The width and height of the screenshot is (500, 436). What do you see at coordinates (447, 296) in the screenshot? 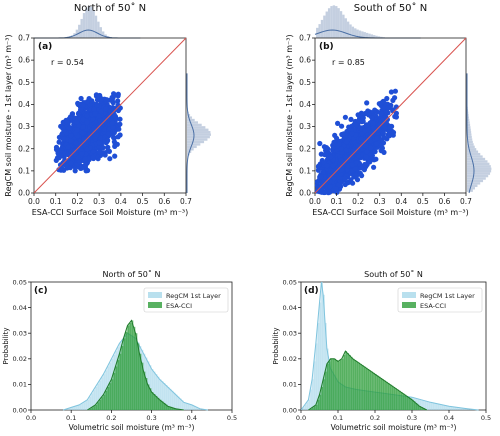
I see `legend-entry: RegCM 1st Layer` at bounding box center [447, 296].